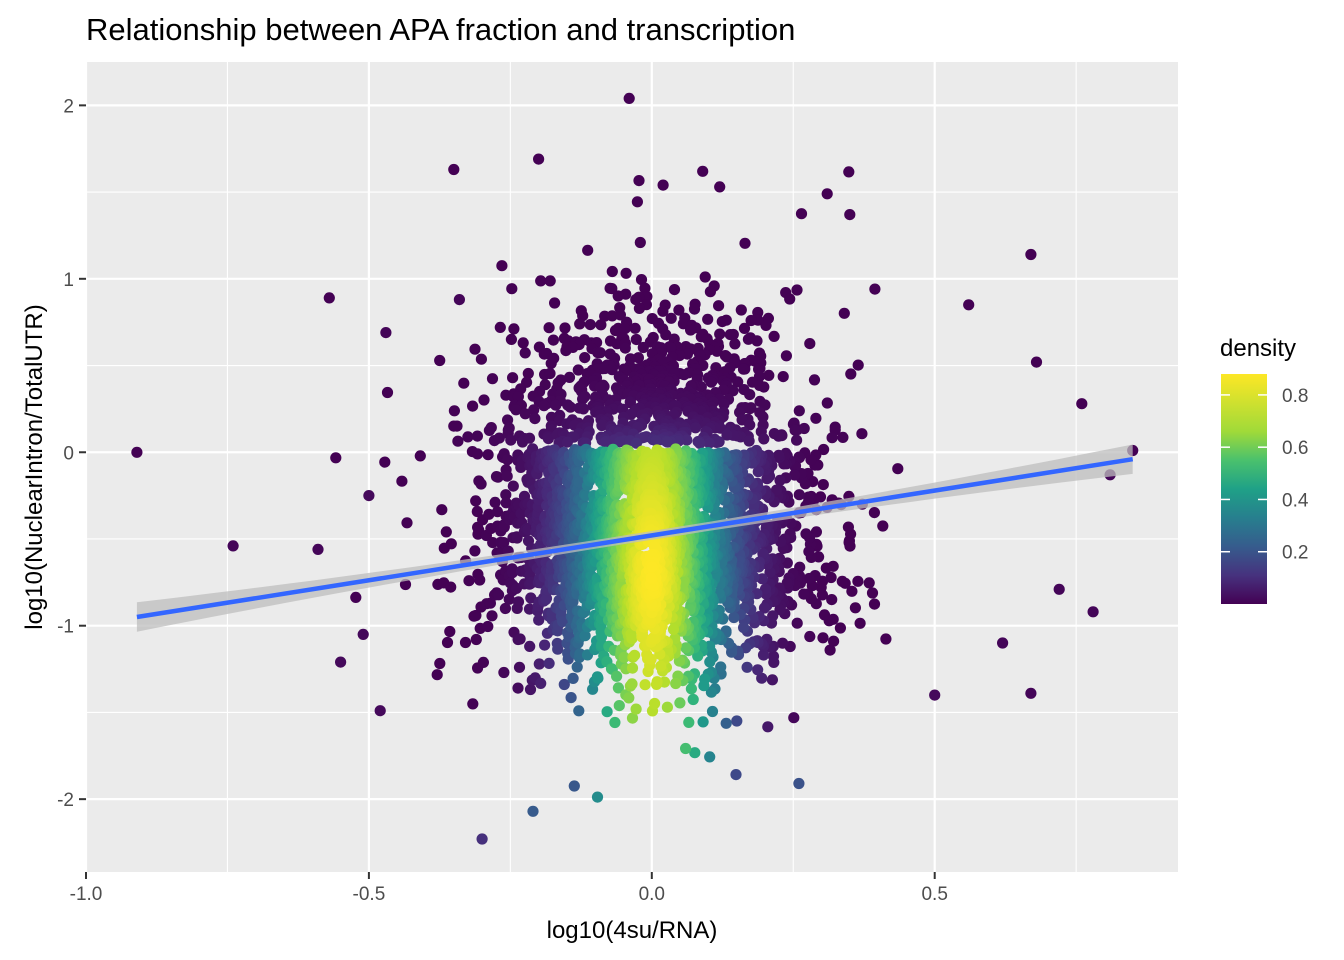 The height and width of the screenshot is (960, 1344). I want to click on legend-tick-label: 0.6, so click(1295, 448).